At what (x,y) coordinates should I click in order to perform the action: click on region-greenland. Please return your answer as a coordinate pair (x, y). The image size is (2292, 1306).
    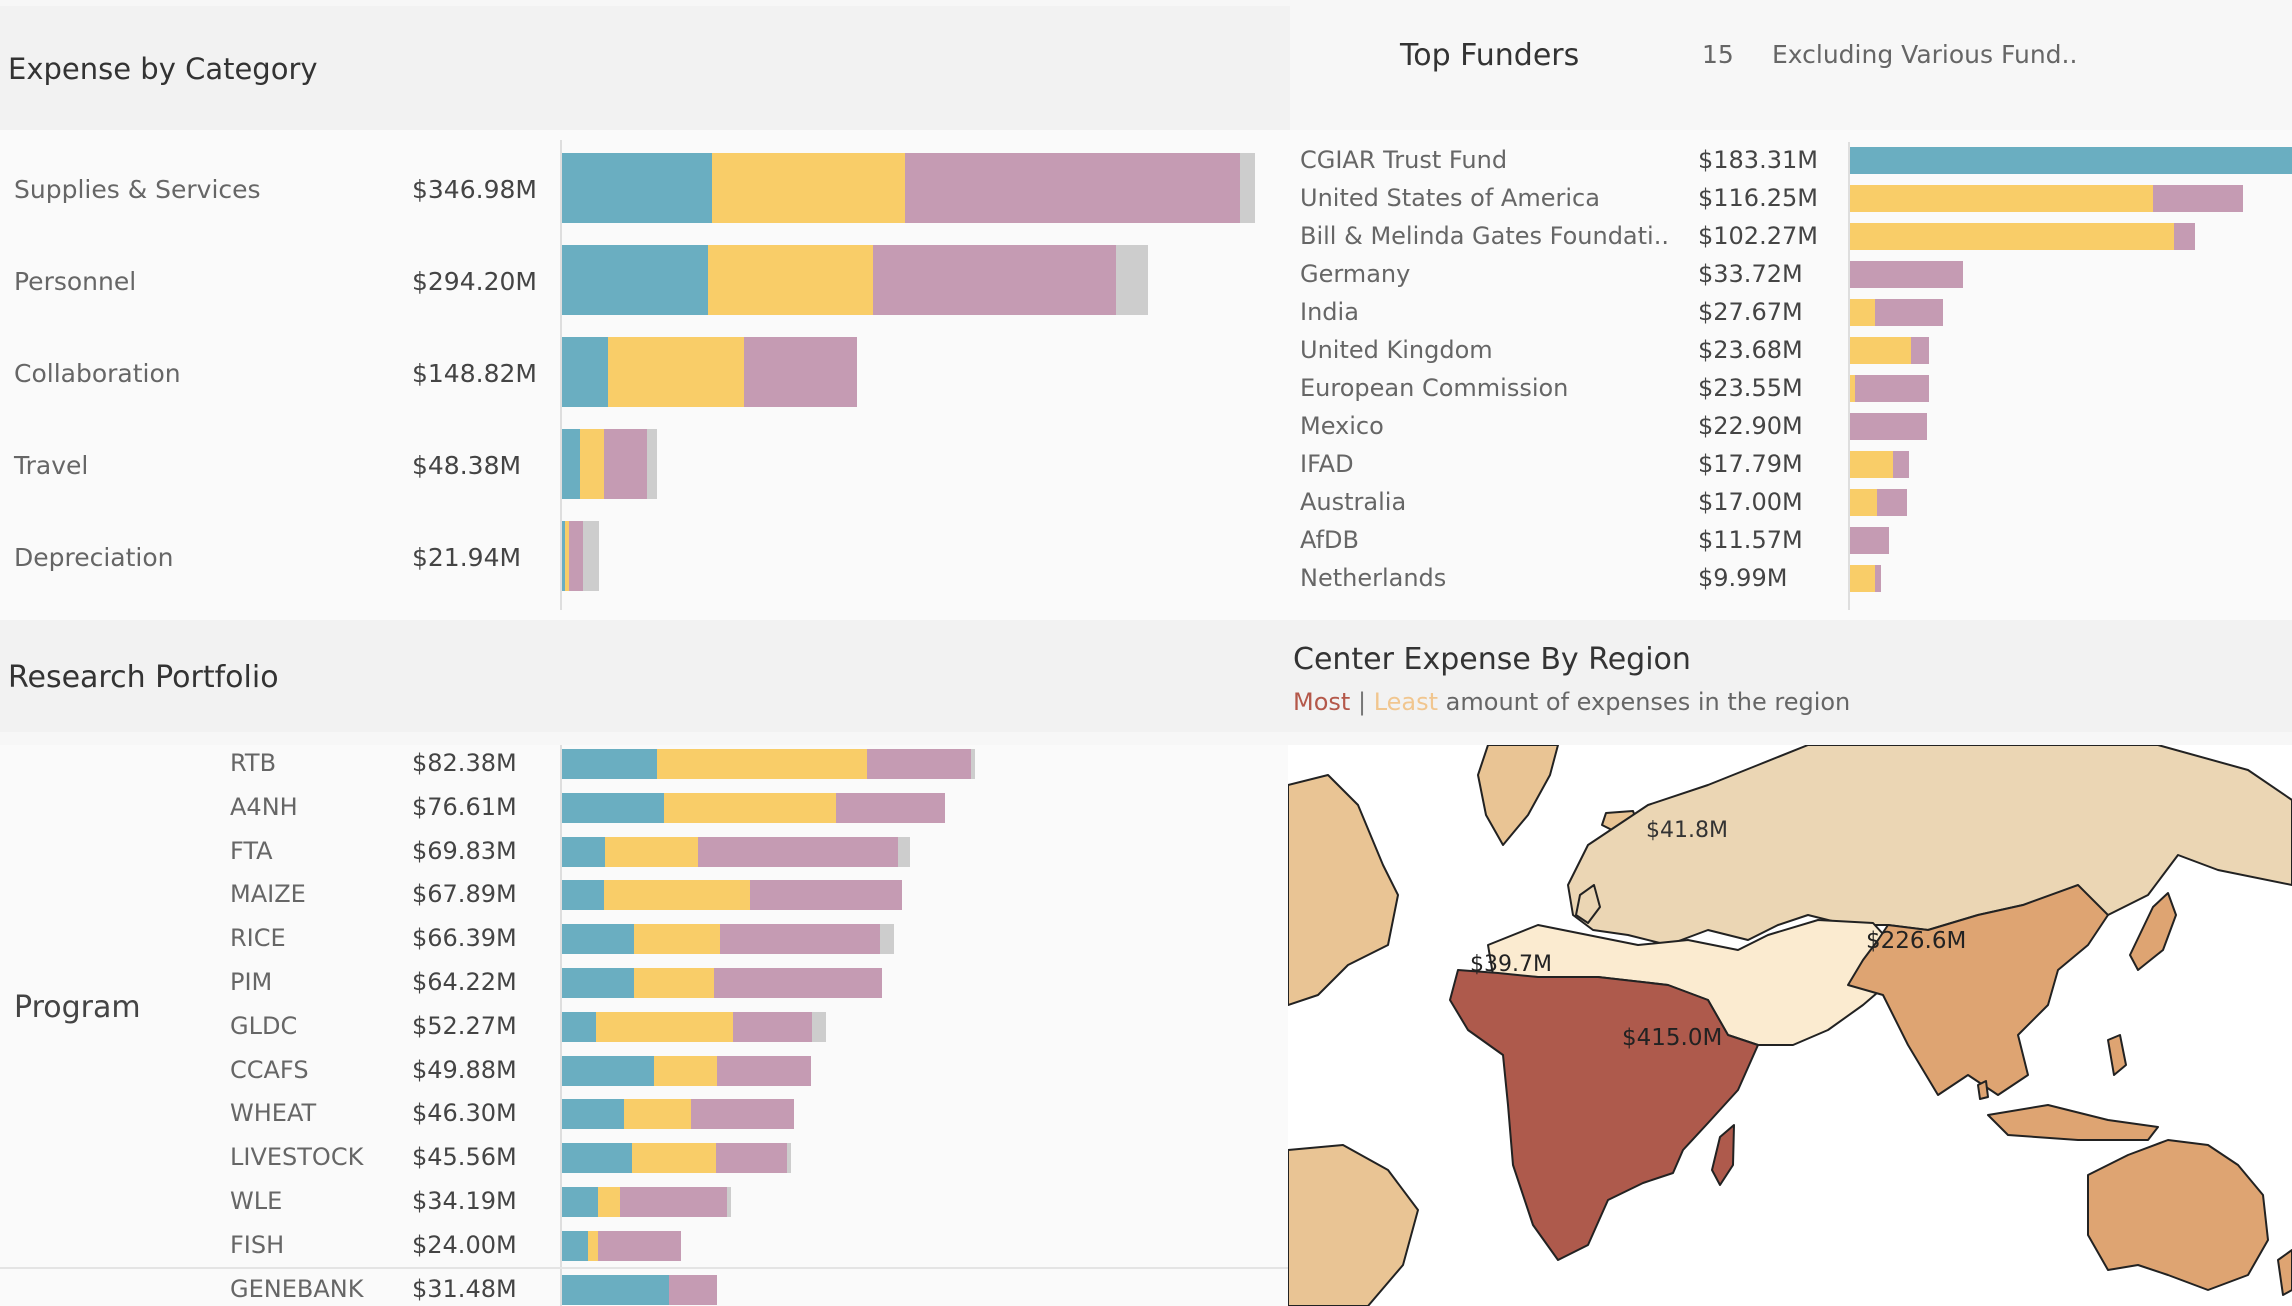
    Looking at the image, I should click on (1518, 795).